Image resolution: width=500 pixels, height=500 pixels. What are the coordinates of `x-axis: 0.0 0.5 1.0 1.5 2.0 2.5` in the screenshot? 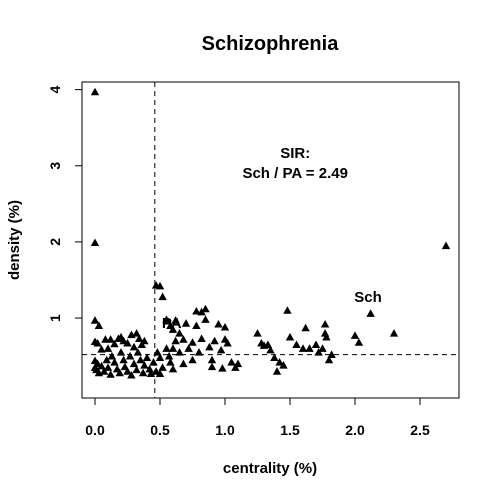 It's located at (257, 418).